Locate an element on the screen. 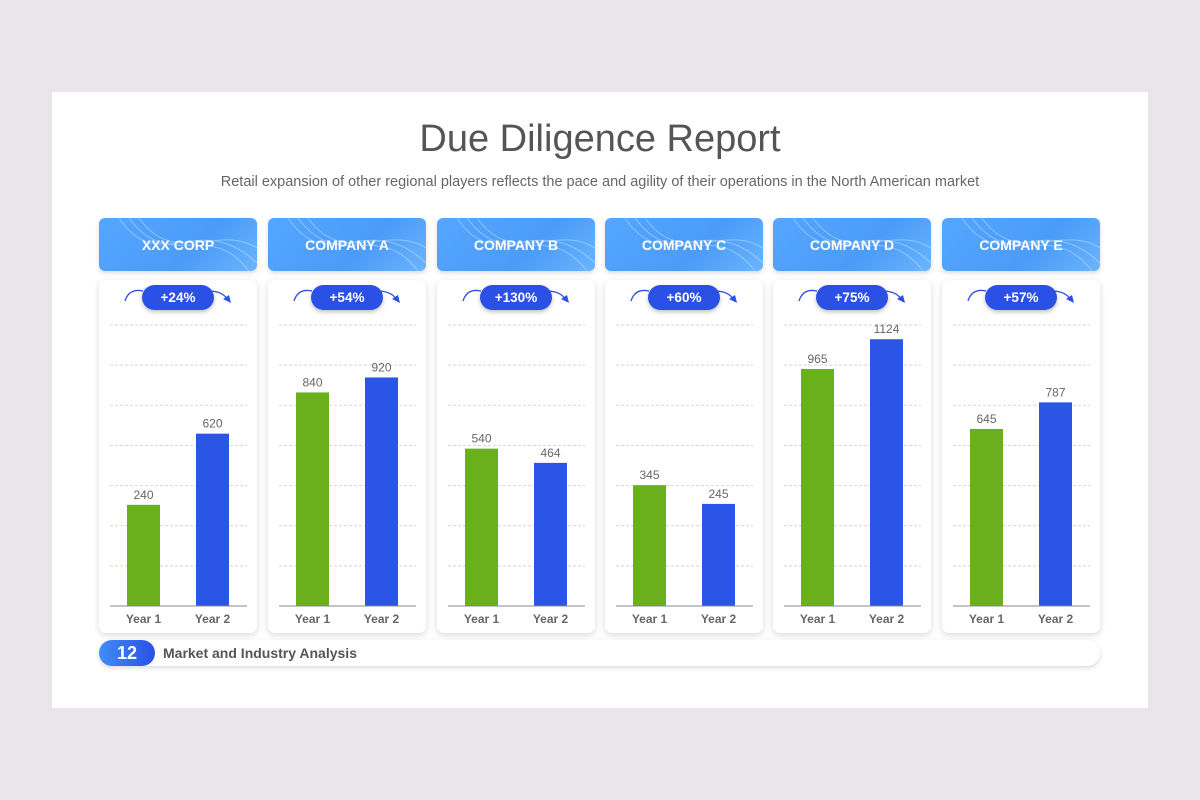  company-column: COMPANY B 540 Year 1 464 Year 2 +130% is located at coordinates (516, 425).